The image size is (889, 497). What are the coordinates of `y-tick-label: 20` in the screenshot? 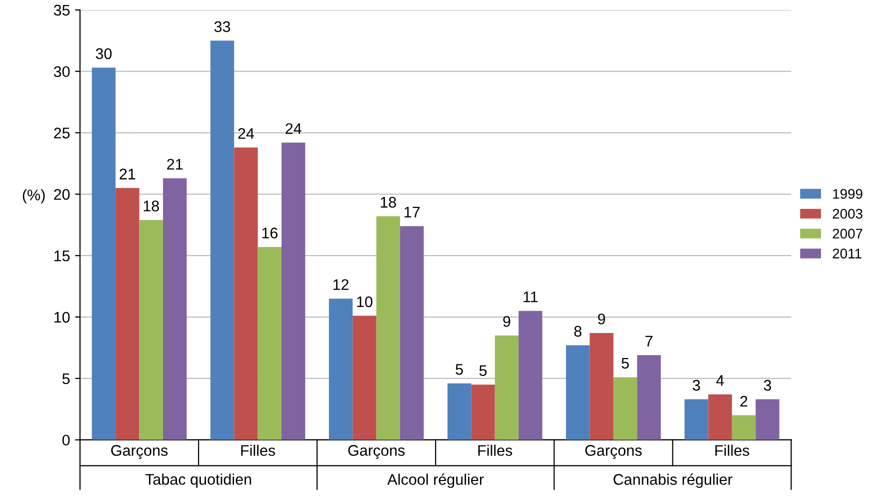 It's located at (62, 194).